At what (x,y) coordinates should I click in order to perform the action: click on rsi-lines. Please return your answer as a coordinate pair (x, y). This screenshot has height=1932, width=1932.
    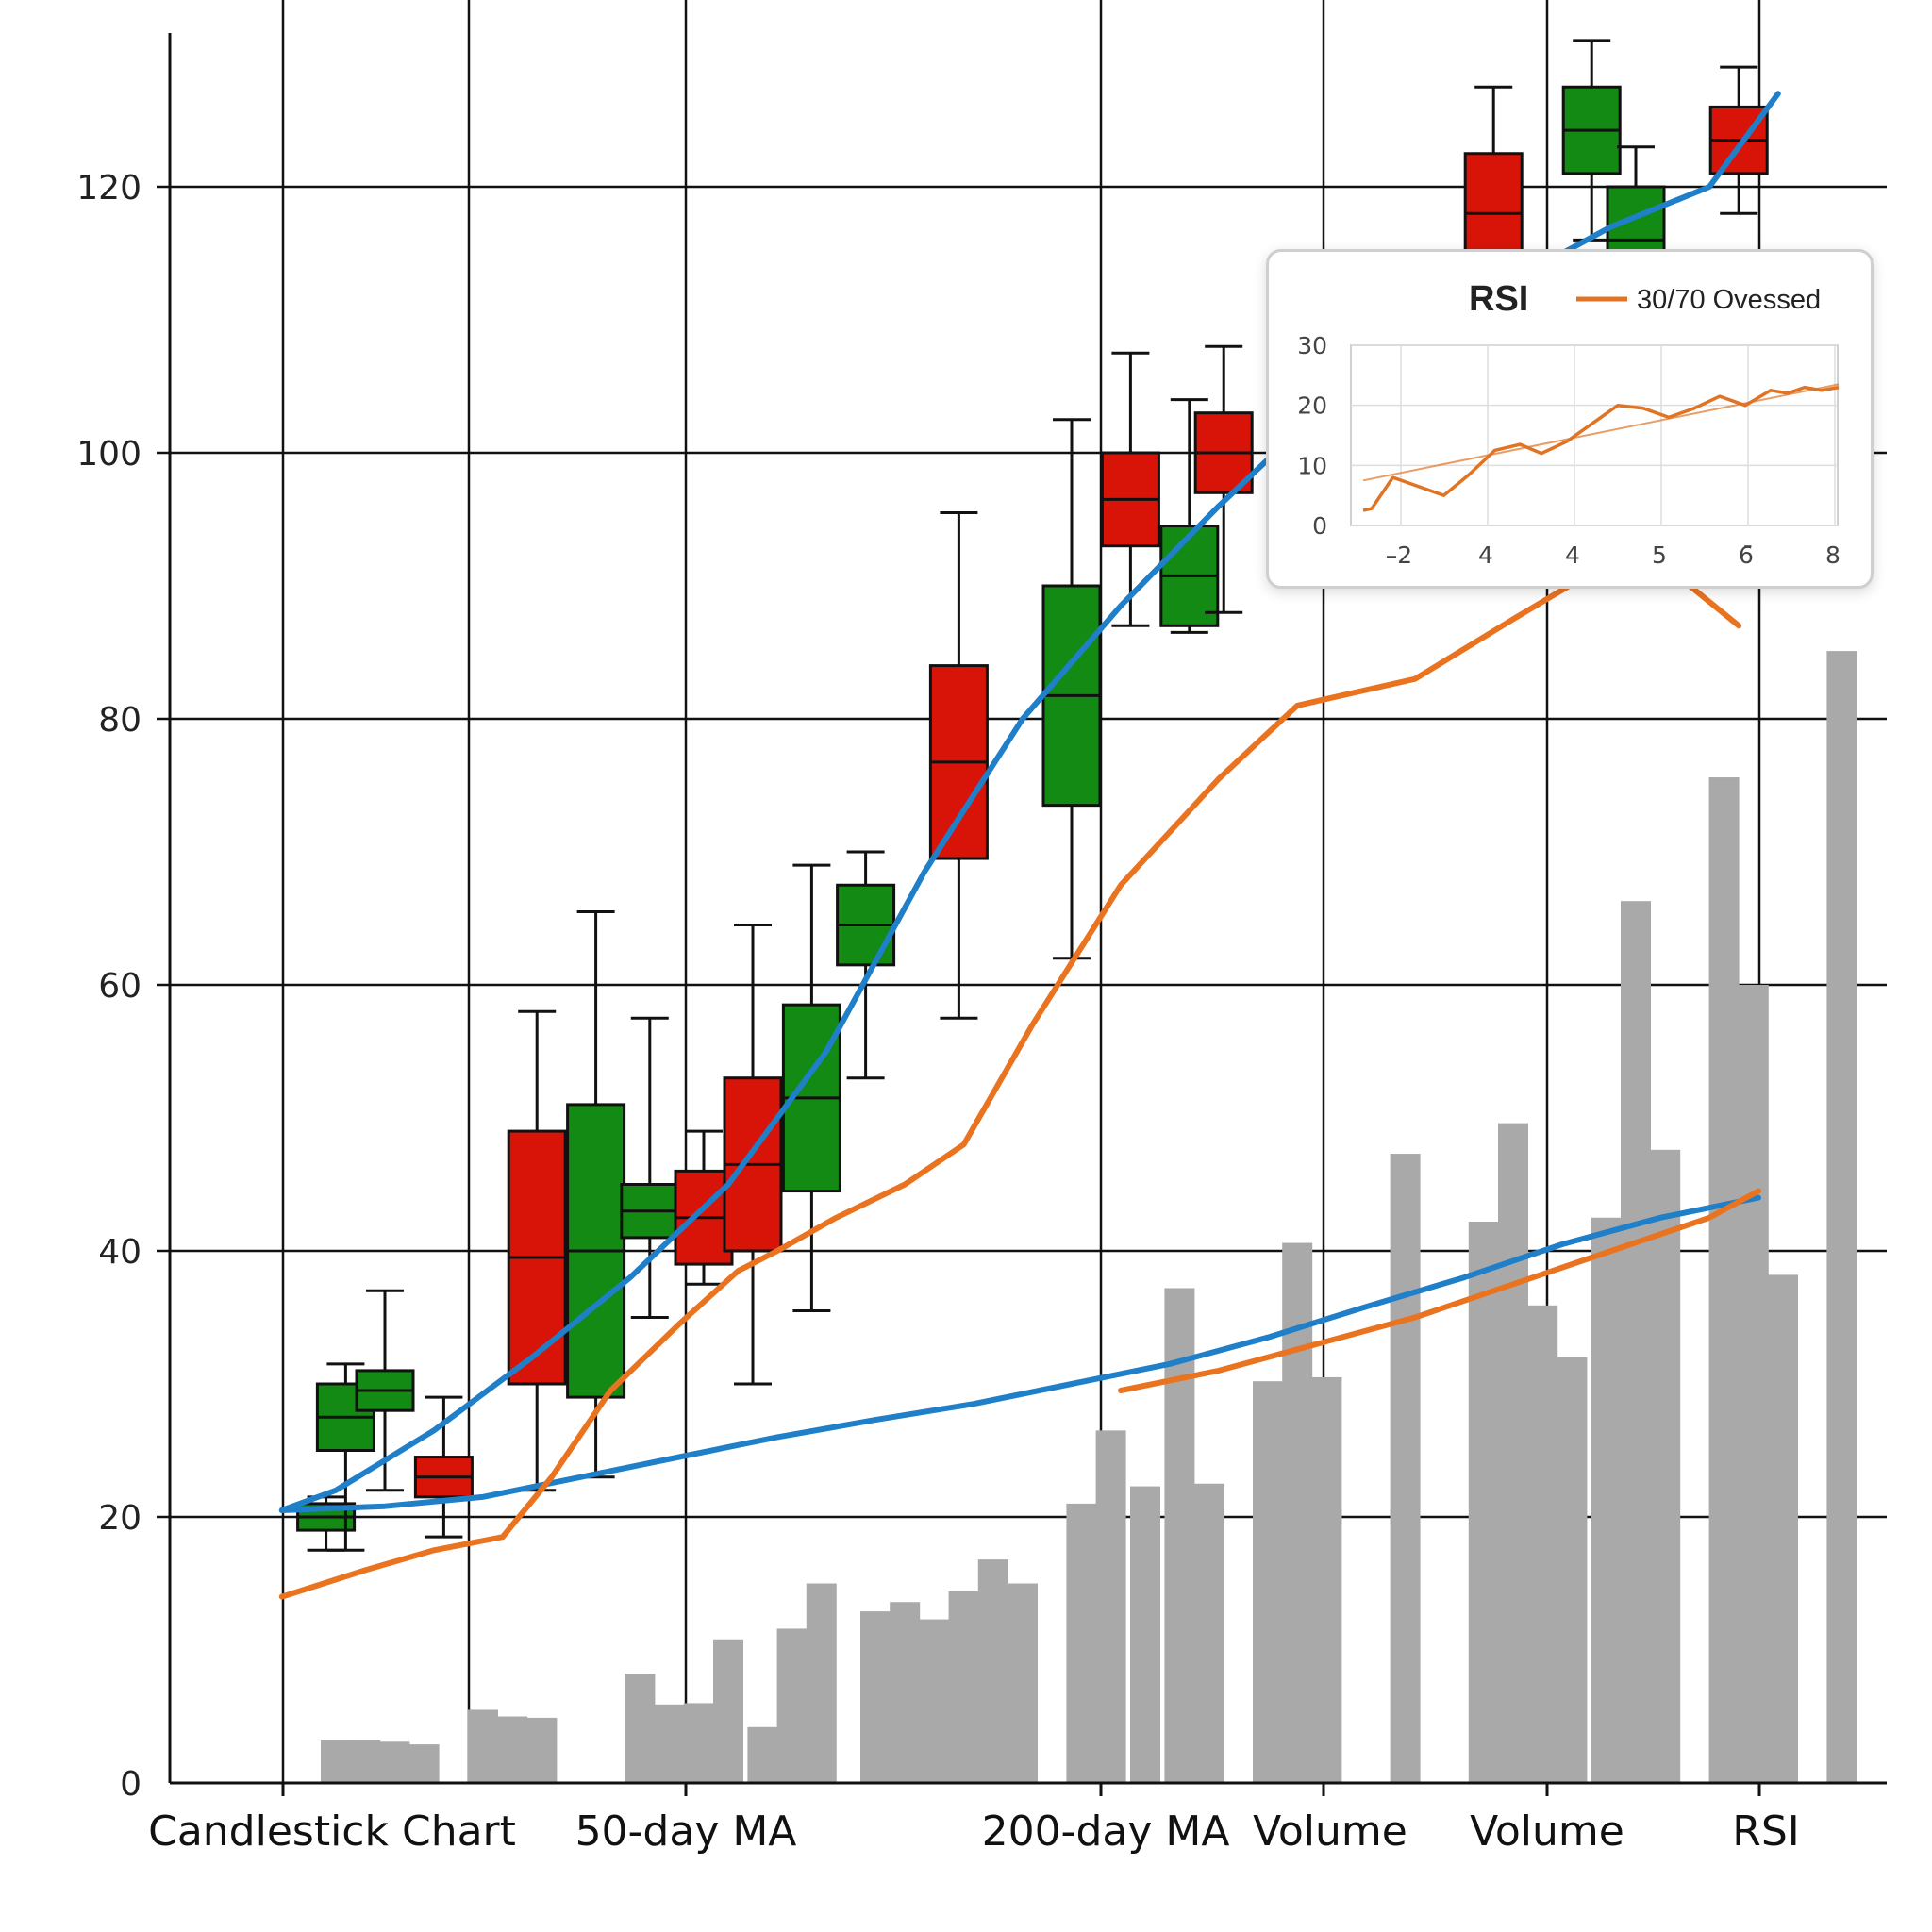
    Looking at the image, I should click on (1601, 448).